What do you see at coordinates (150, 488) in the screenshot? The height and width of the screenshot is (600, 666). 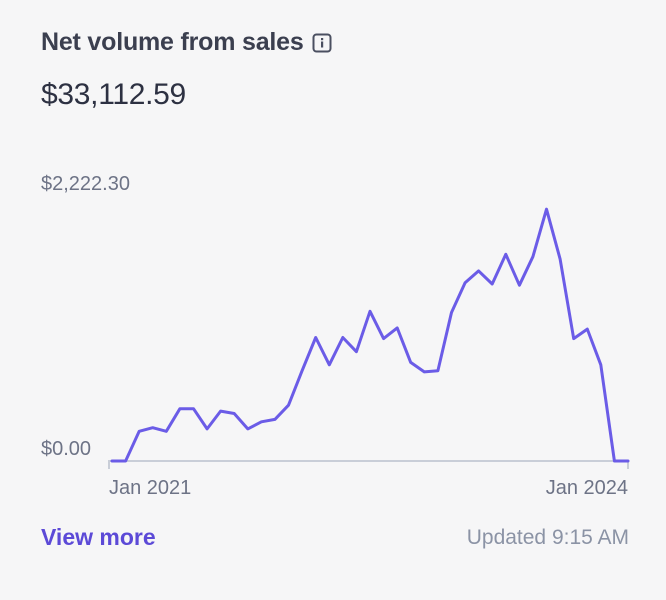 I see `x-tick-label-start: Jan 2021` at bounding box center [150, 488].